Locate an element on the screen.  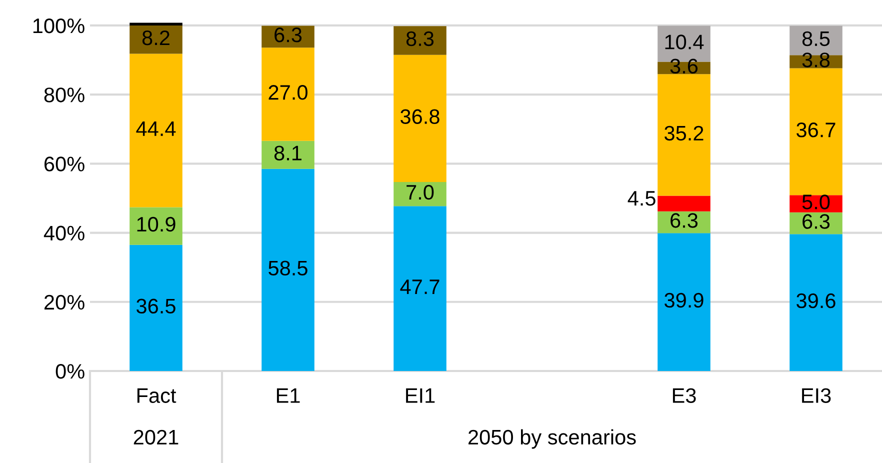
data-label: 3.6 is located at coordinates (684, 66).